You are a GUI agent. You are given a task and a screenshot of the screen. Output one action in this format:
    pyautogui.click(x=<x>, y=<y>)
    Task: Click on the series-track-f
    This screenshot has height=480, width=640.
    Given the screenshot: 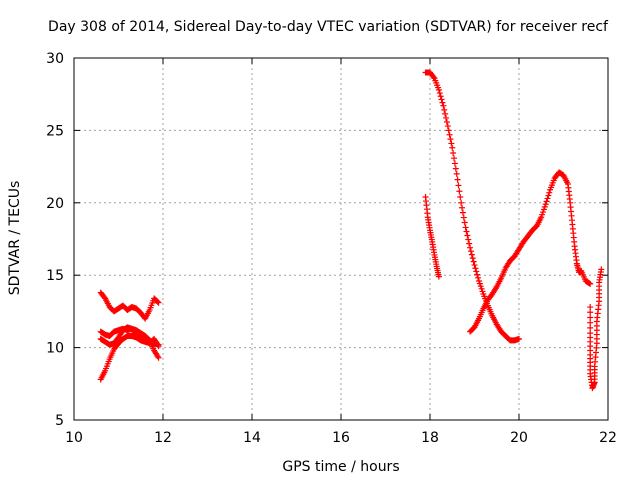 What is the action you would take?
    pyautogui.click(x=472, y=206)
    